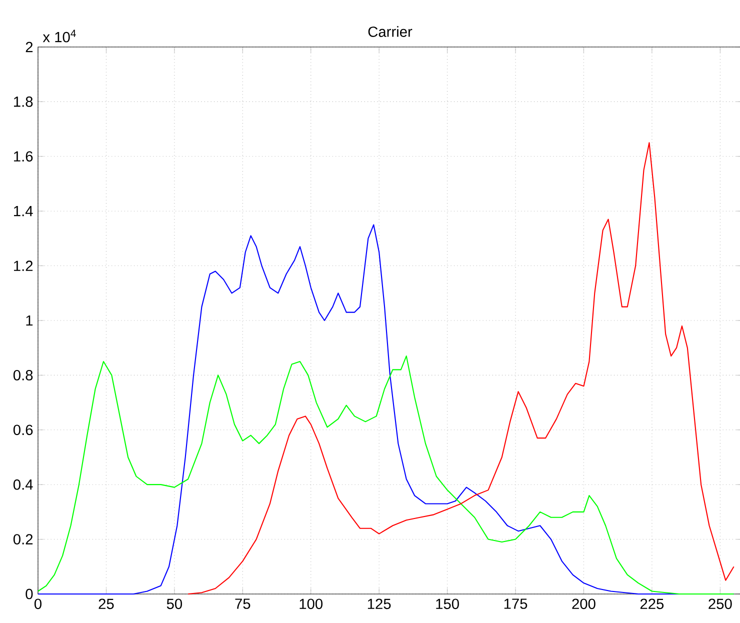  Describe the element at coordinates (242, 603) in the screenshot. I see `x-tick-label: 75` at that location.